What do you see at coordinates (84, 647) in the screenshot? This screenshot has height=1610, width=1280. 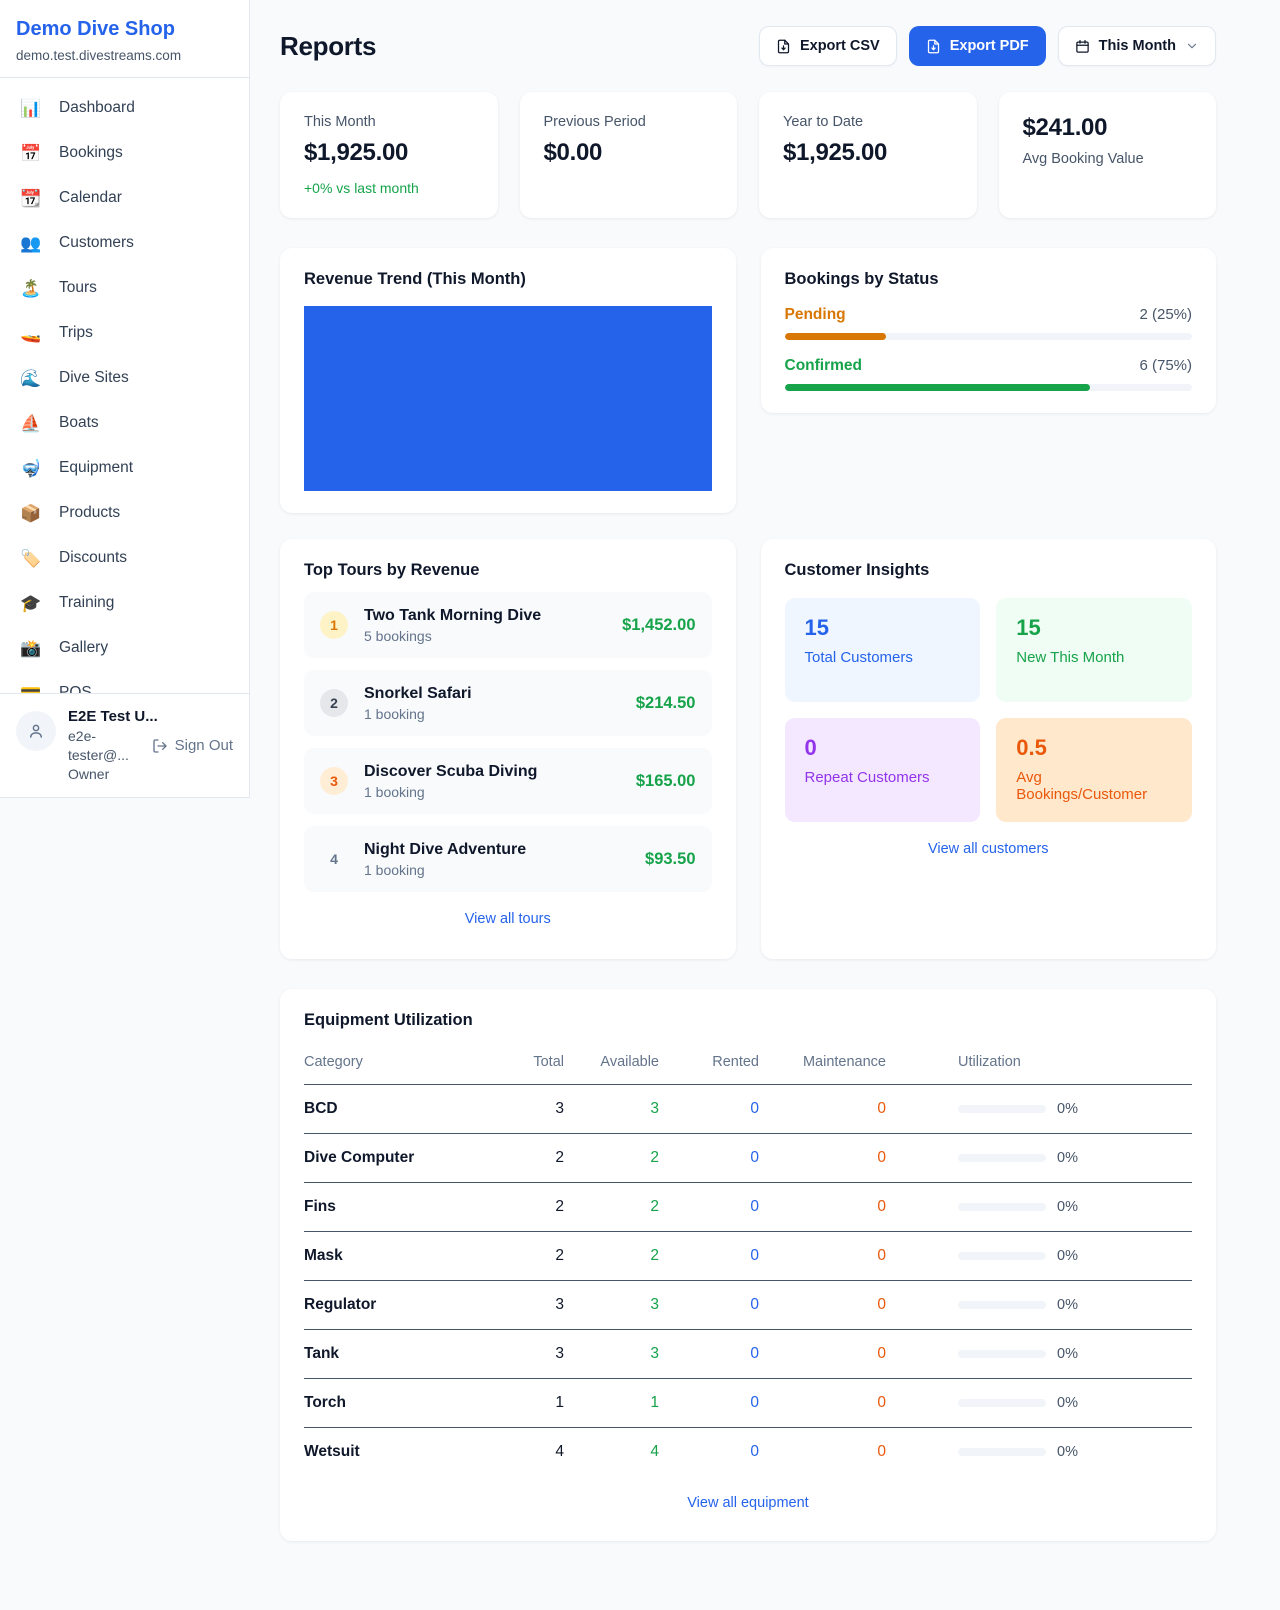 I see `sidebar-item-label: Gallery` at bounding box center [84, 647].